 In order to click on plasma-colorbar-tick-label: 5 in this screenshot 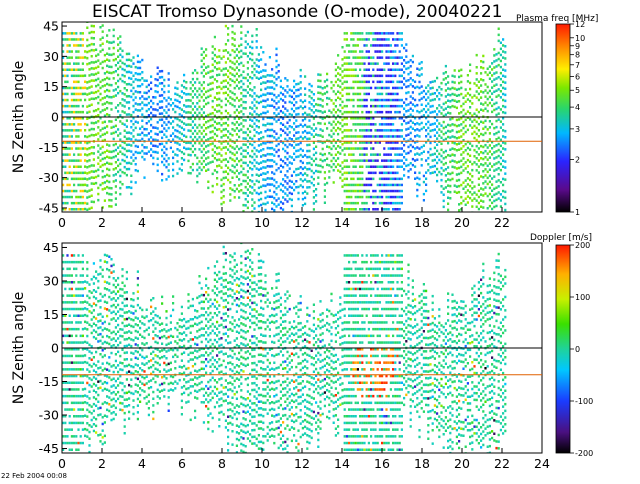, I will do `click(577, 90)`.